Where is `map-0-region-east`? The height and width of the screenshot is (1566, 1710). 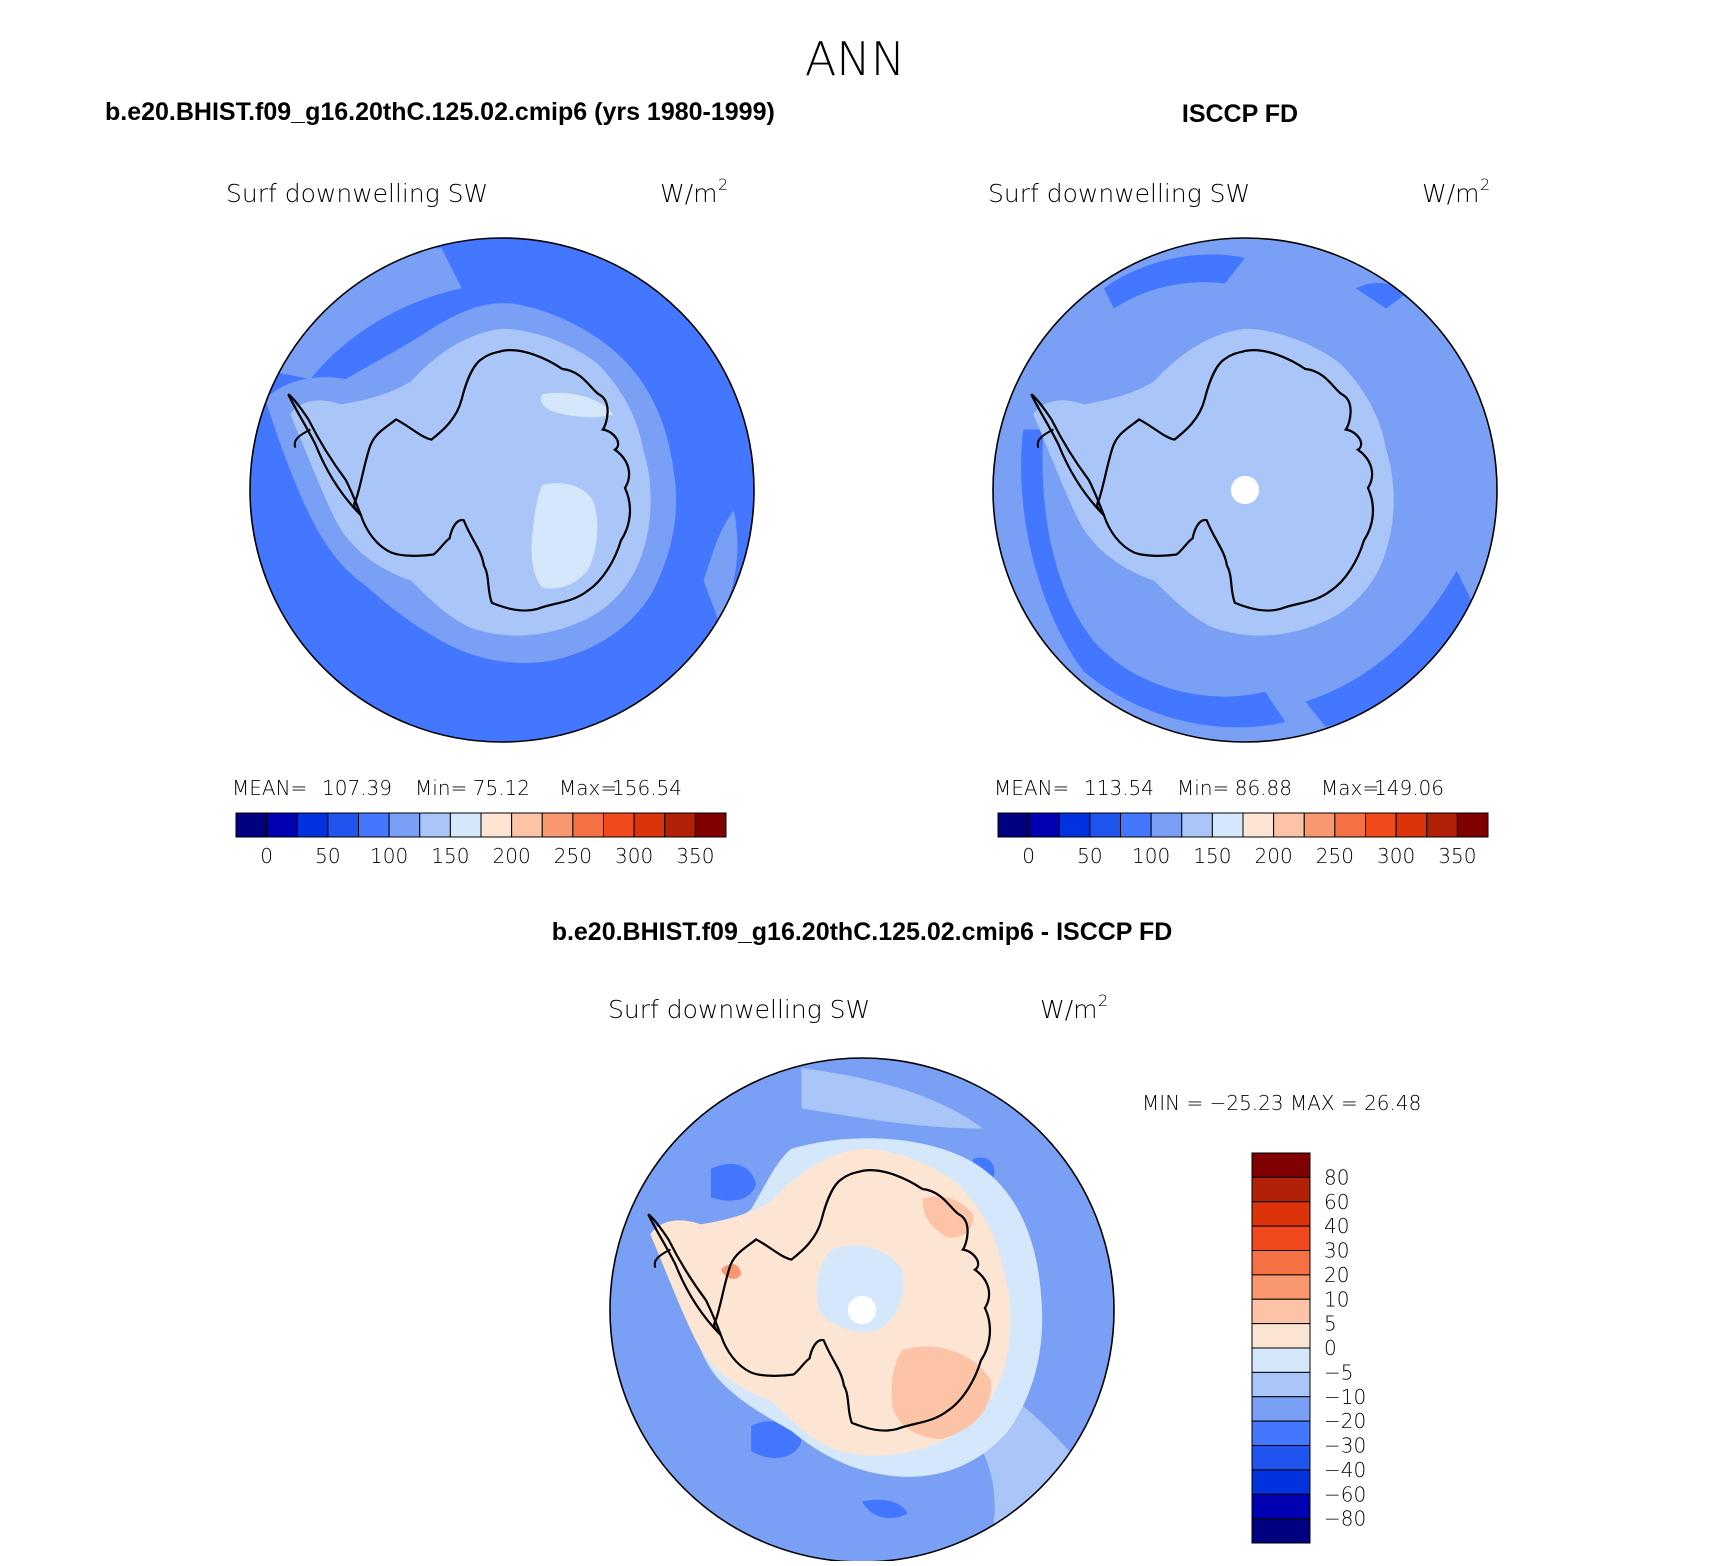
map-0-region-east is located at coordinates (720, 566).